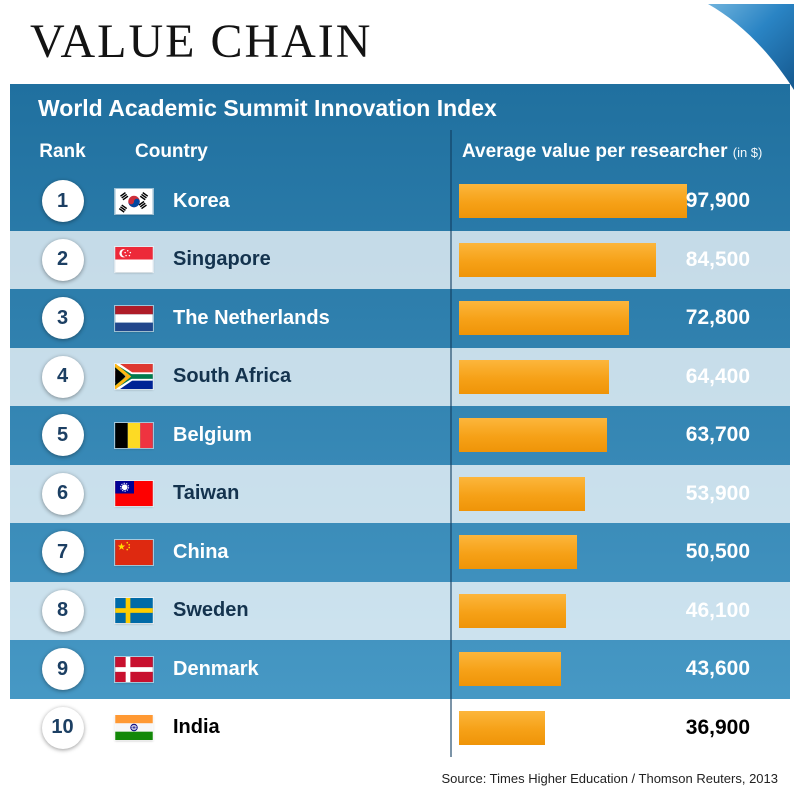 This screenshot has width=800, height=799. What do you see at coordinates (620, 435) in the screenshot?
I see `bar-cell: 63,700` at bounding box center [620, 435].